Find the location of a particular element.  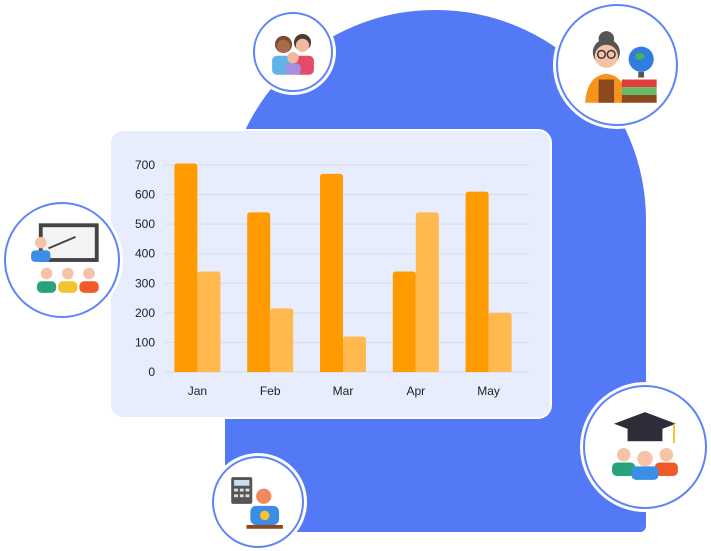

graduation-students-icon is located at coordinates (645, 447).